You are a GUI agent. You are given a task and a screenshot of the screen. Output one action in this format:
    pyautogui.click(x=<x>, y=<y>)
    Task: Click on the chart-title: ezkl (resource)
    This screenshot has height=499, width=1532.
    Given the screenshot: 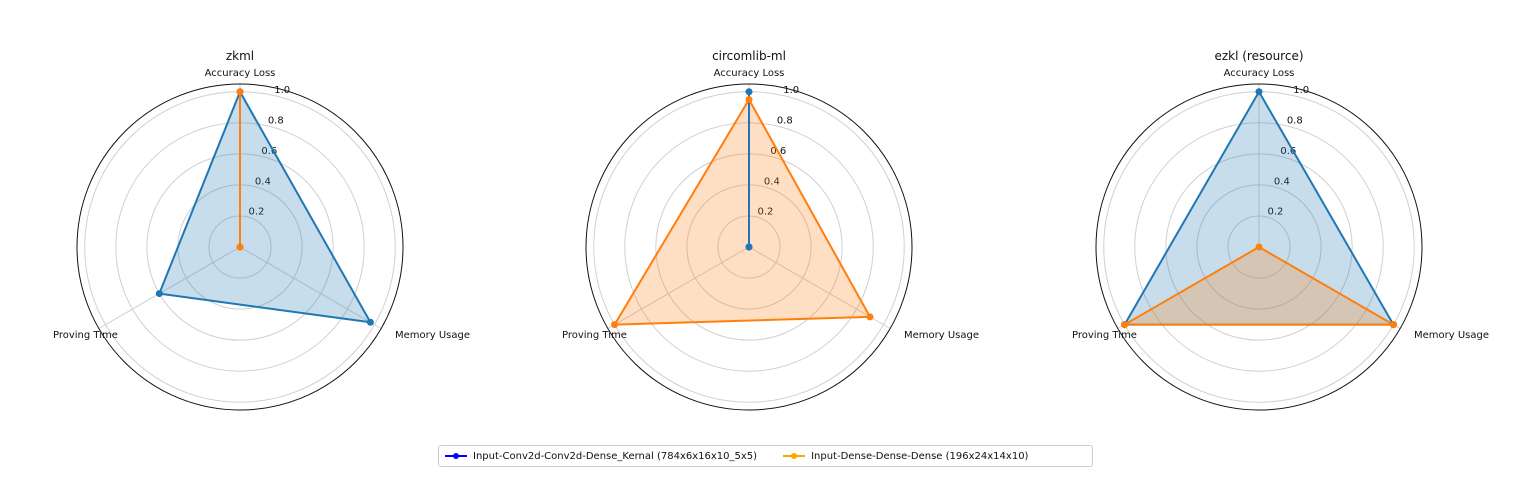 What is the action you would take?
    pyautogui.click(x=1258, y=56)
    